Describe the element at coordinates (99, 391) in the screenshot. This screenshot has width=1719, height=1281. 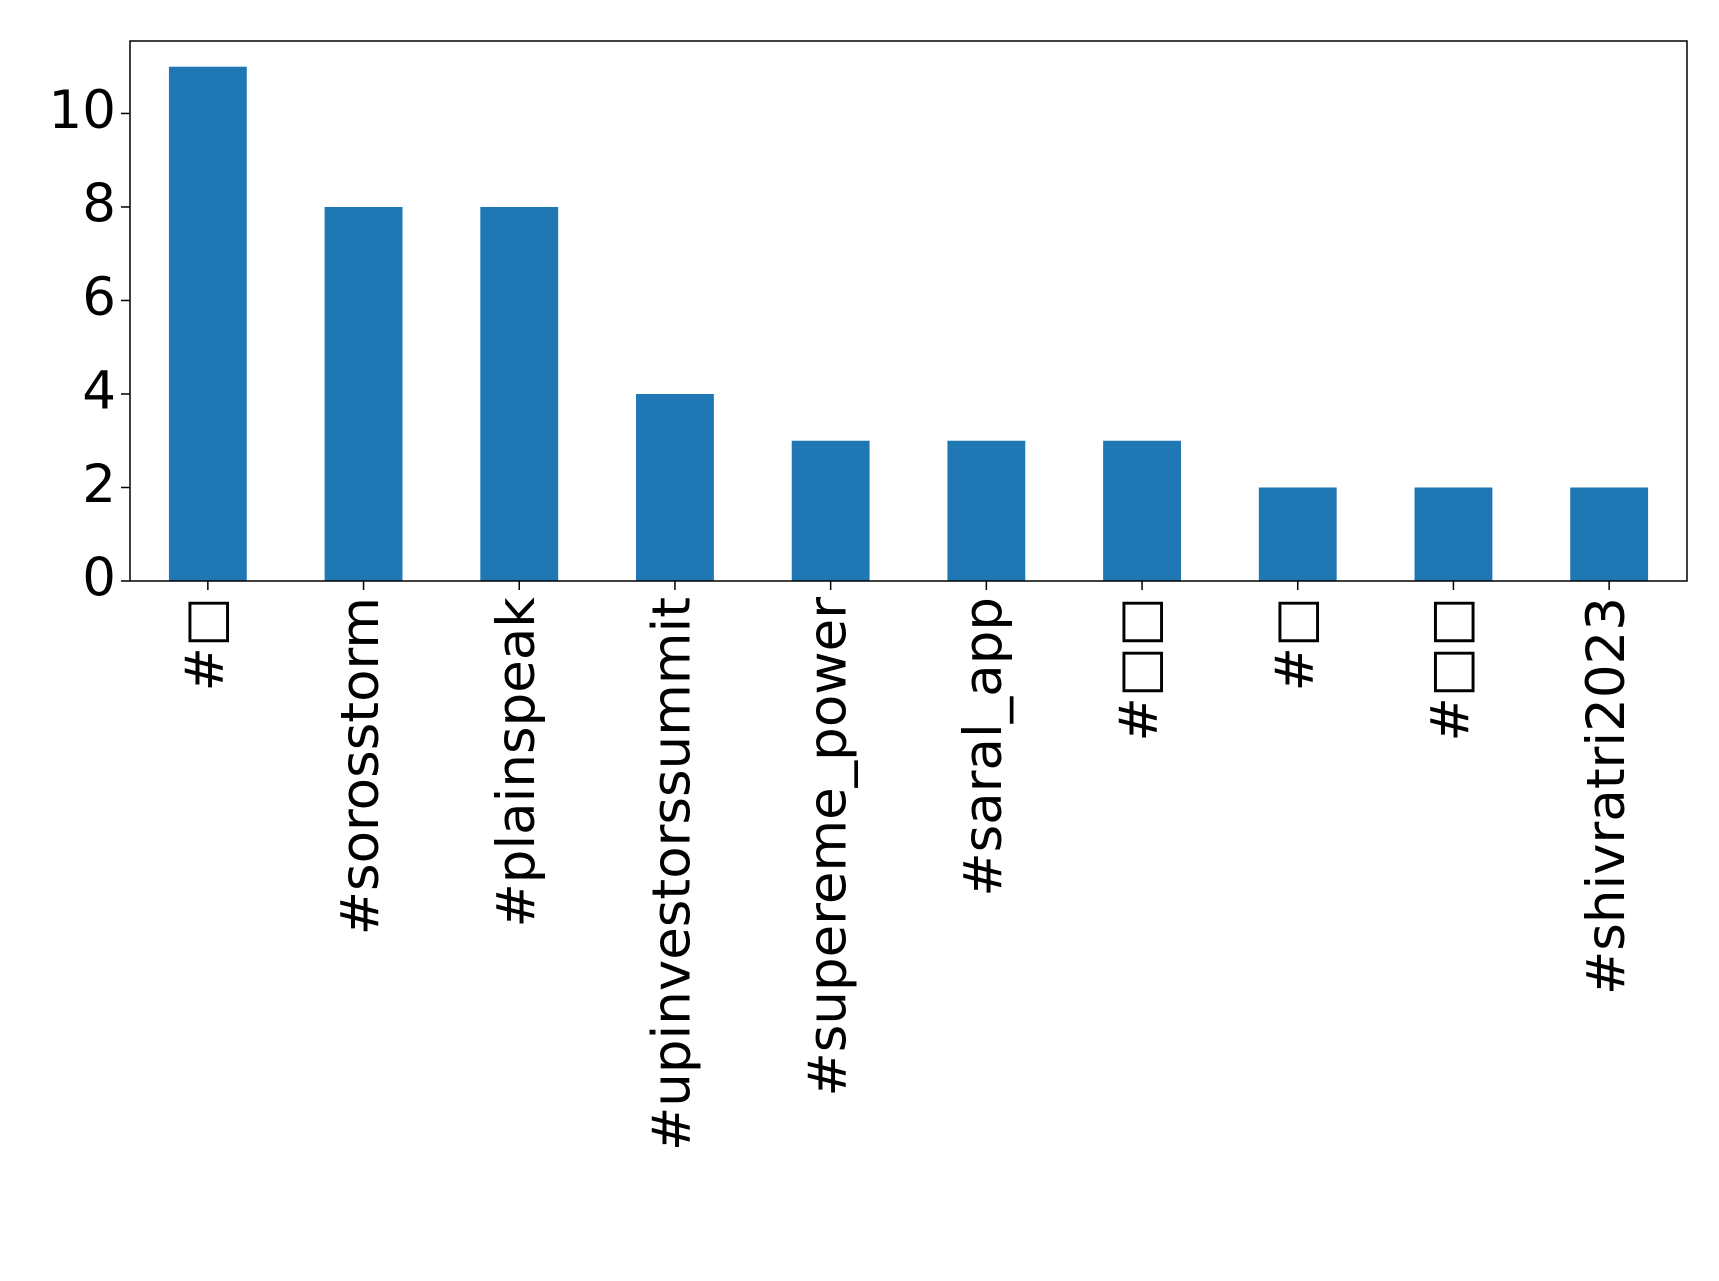
I see `y-tick-label: 4` at that location.